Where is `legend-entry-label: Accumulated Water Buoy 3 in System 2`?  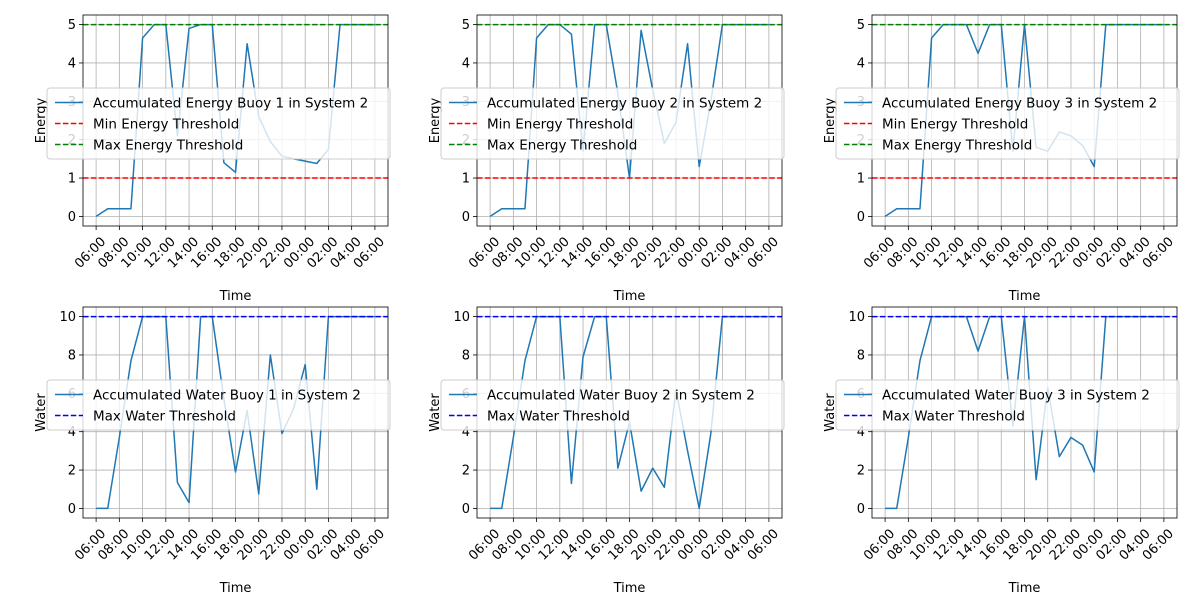
legend-entry-label: Accumulated Water Buoy 3 in System 2 is located at coordinates (1016, 396).